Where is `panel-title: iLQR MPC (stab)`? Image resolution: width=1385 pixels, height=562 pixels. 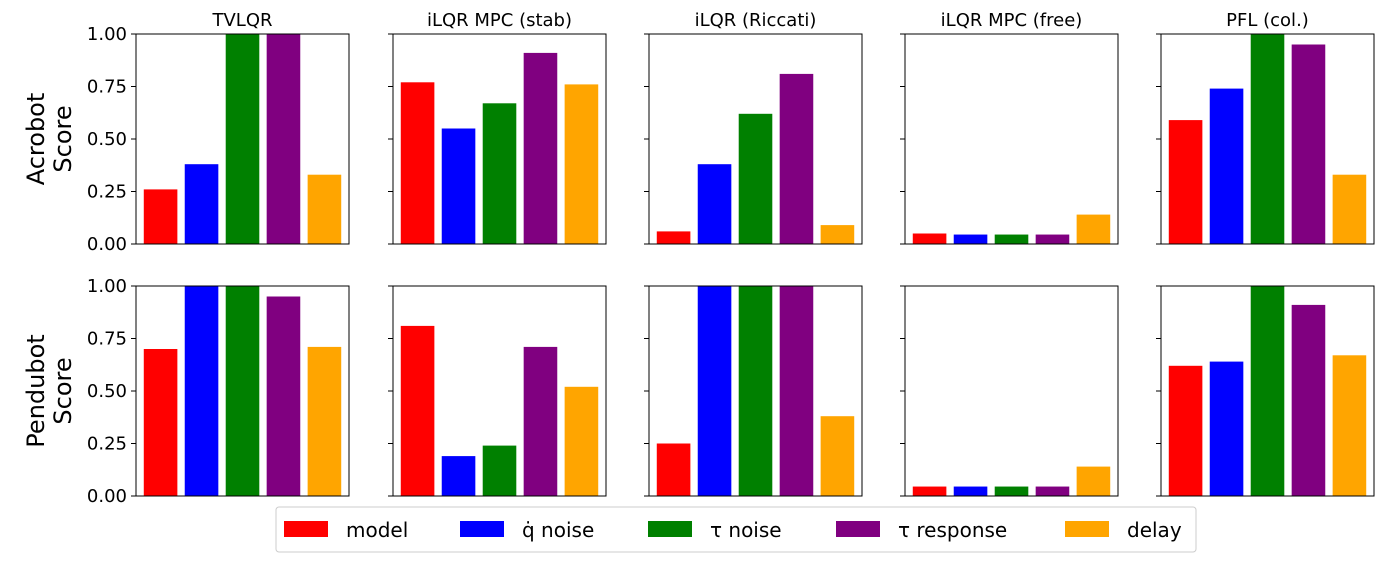
panel-title: iLQR MPC (stab) is located at coordinates (499, 20).